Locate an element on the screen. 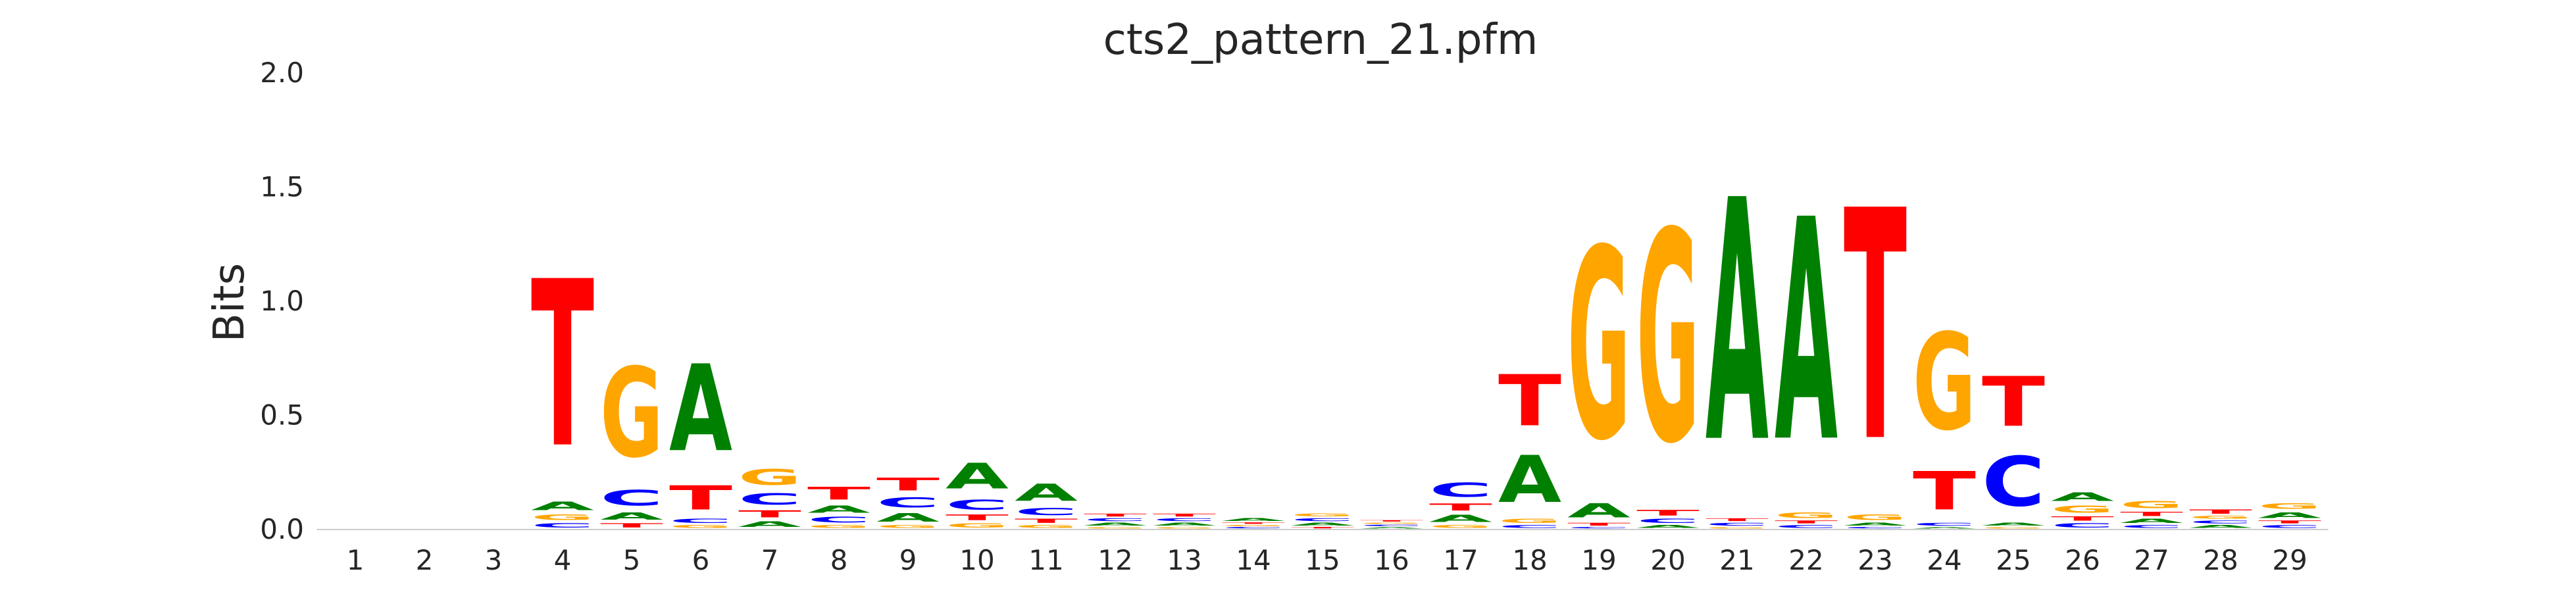 The width and height of the screenshot is (2576, 592). x-tick-label: 18 is located at coordinates (1529, 560).